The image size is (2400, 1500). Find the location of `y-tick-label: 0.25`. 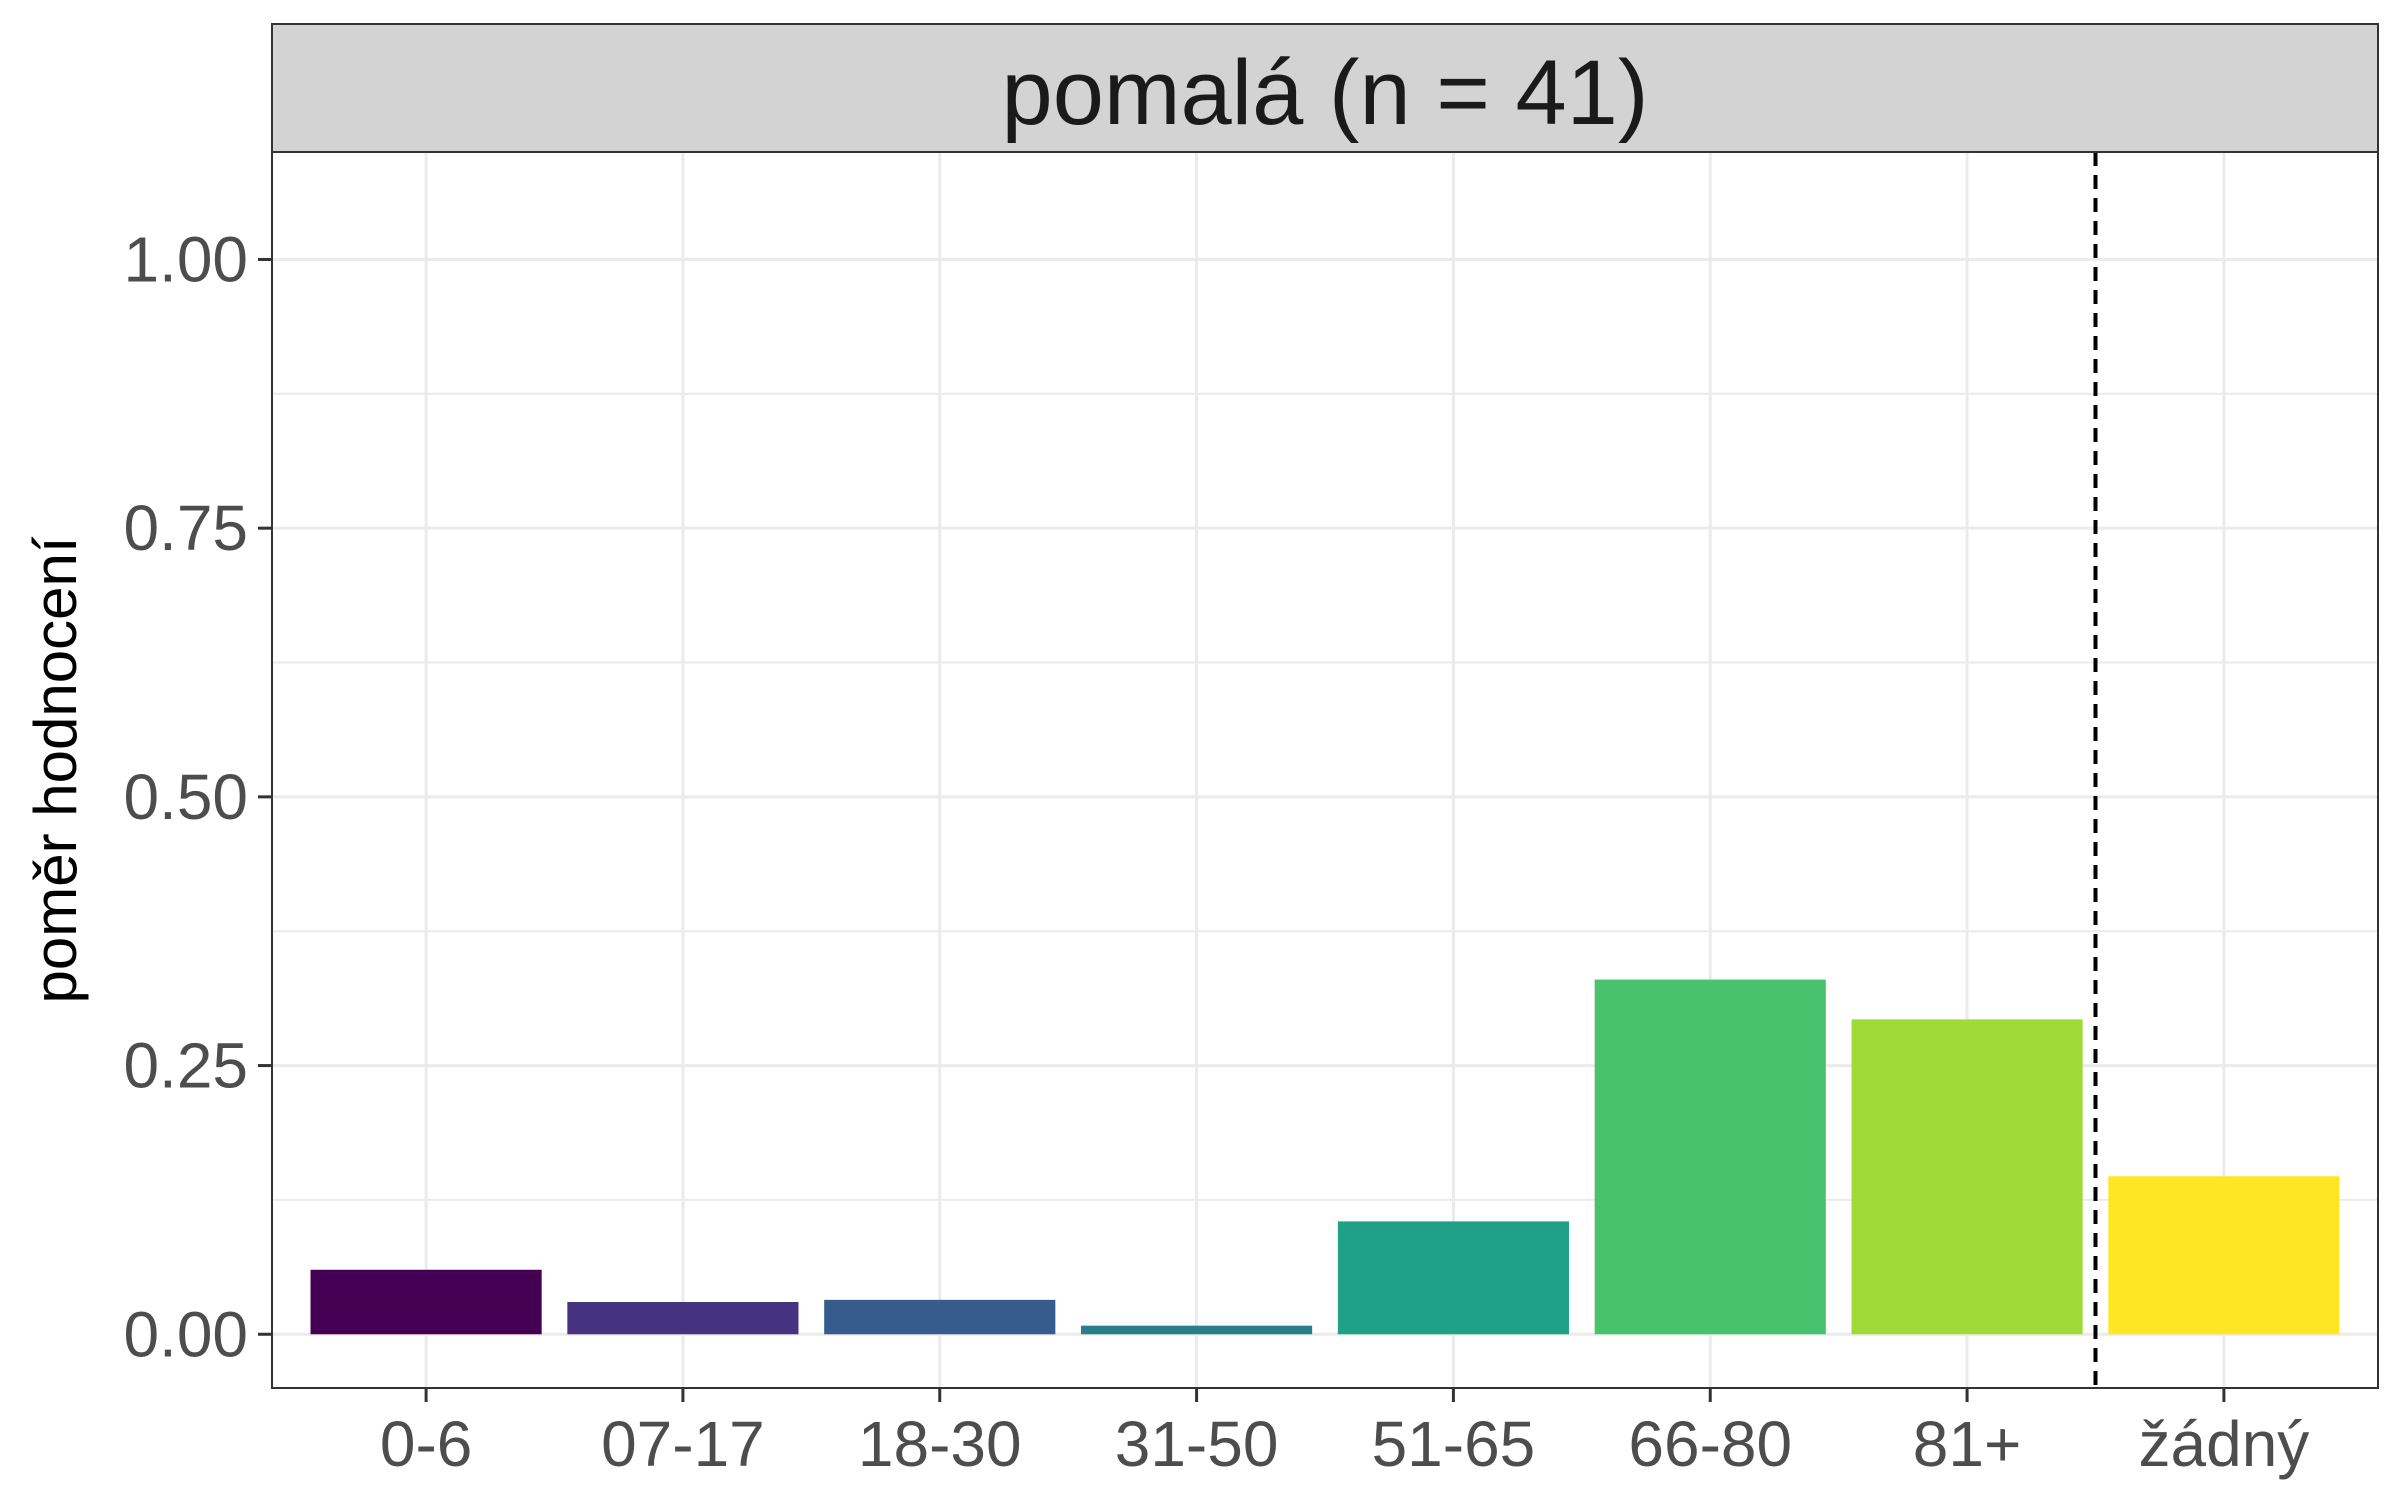

y-tick-label: 0.25 is located at coordinates (185, 1066).